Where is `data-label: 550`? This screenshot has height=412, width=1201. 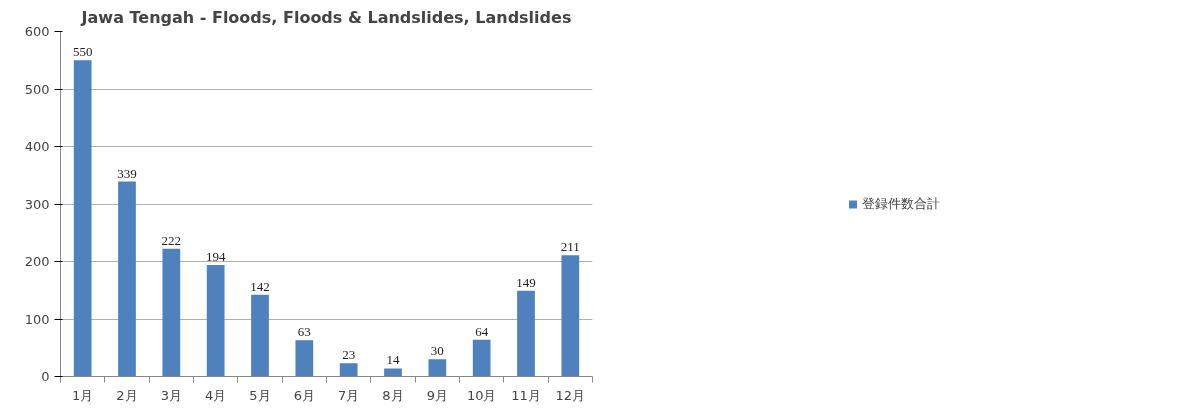 data-label: 550 is located at coordinates (82, 52).